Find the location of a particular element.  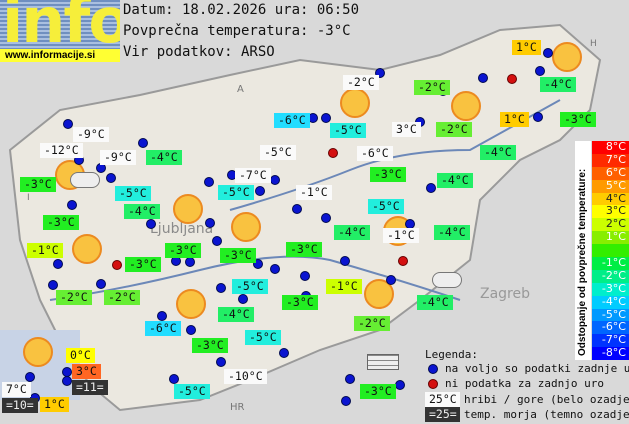

info-logo: info is located at coordinates (60, 25).